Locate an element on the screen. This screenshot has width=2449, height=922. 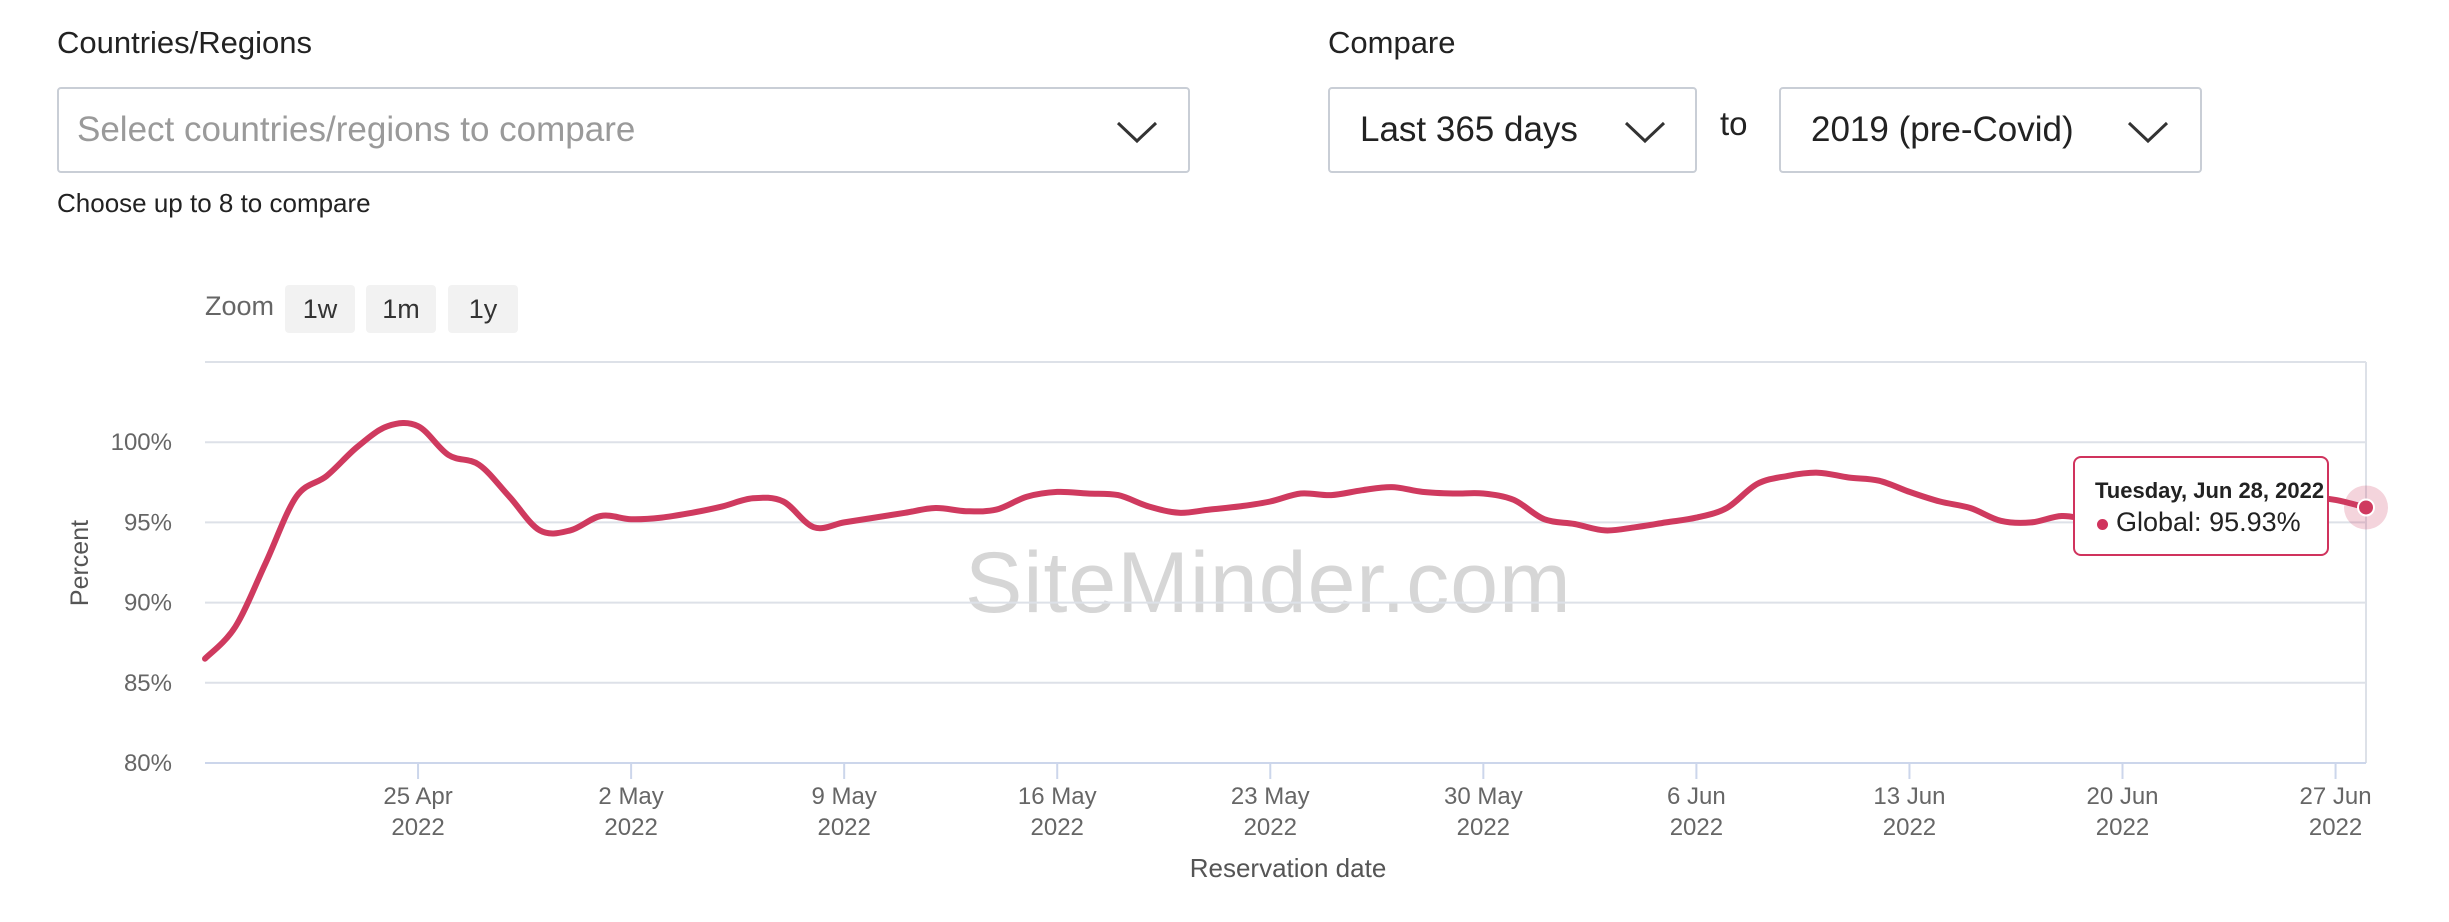
tooltip-series-marker is located at coordinates (2102, 524).